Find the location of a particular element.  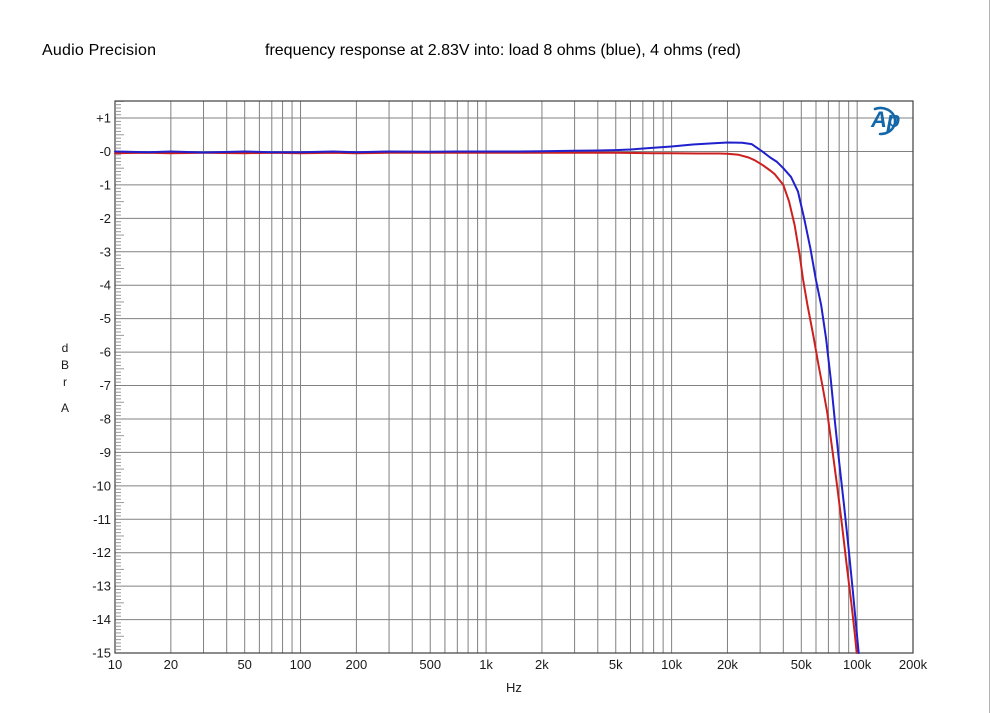

y-tick-label: -15 is located at coordinates (101, 653).